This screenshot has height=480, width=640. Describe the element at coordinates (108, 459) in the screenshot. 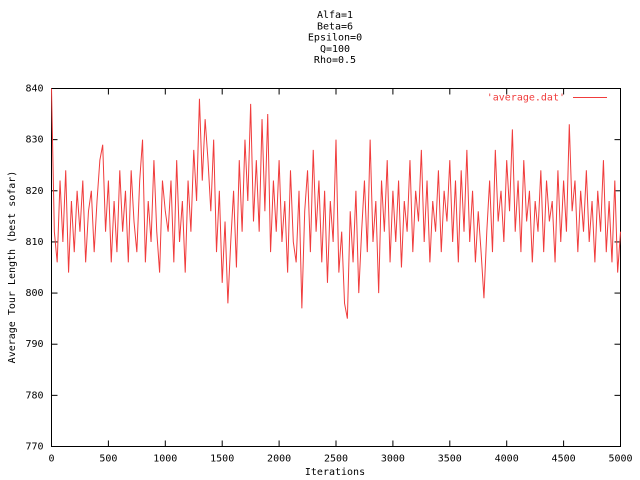

I see `x-tick-label: 500` at that location.